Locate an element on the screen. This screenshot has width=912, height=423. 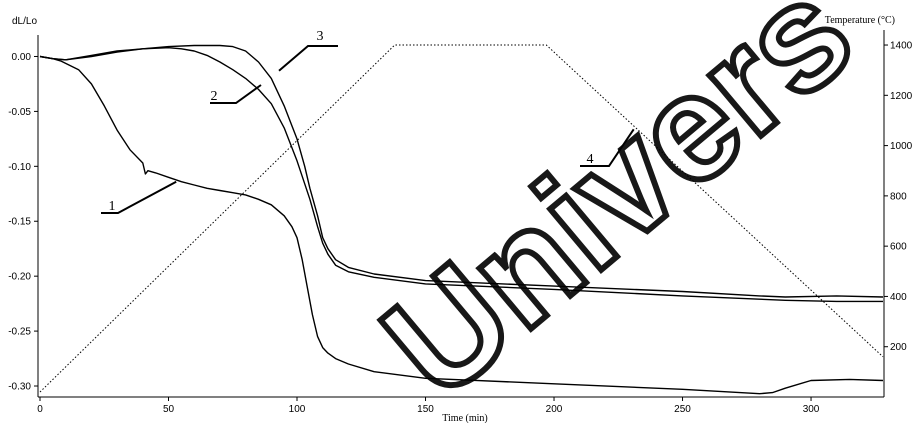
left-tick-label: -0.30 is located at coordinates (19, 387).